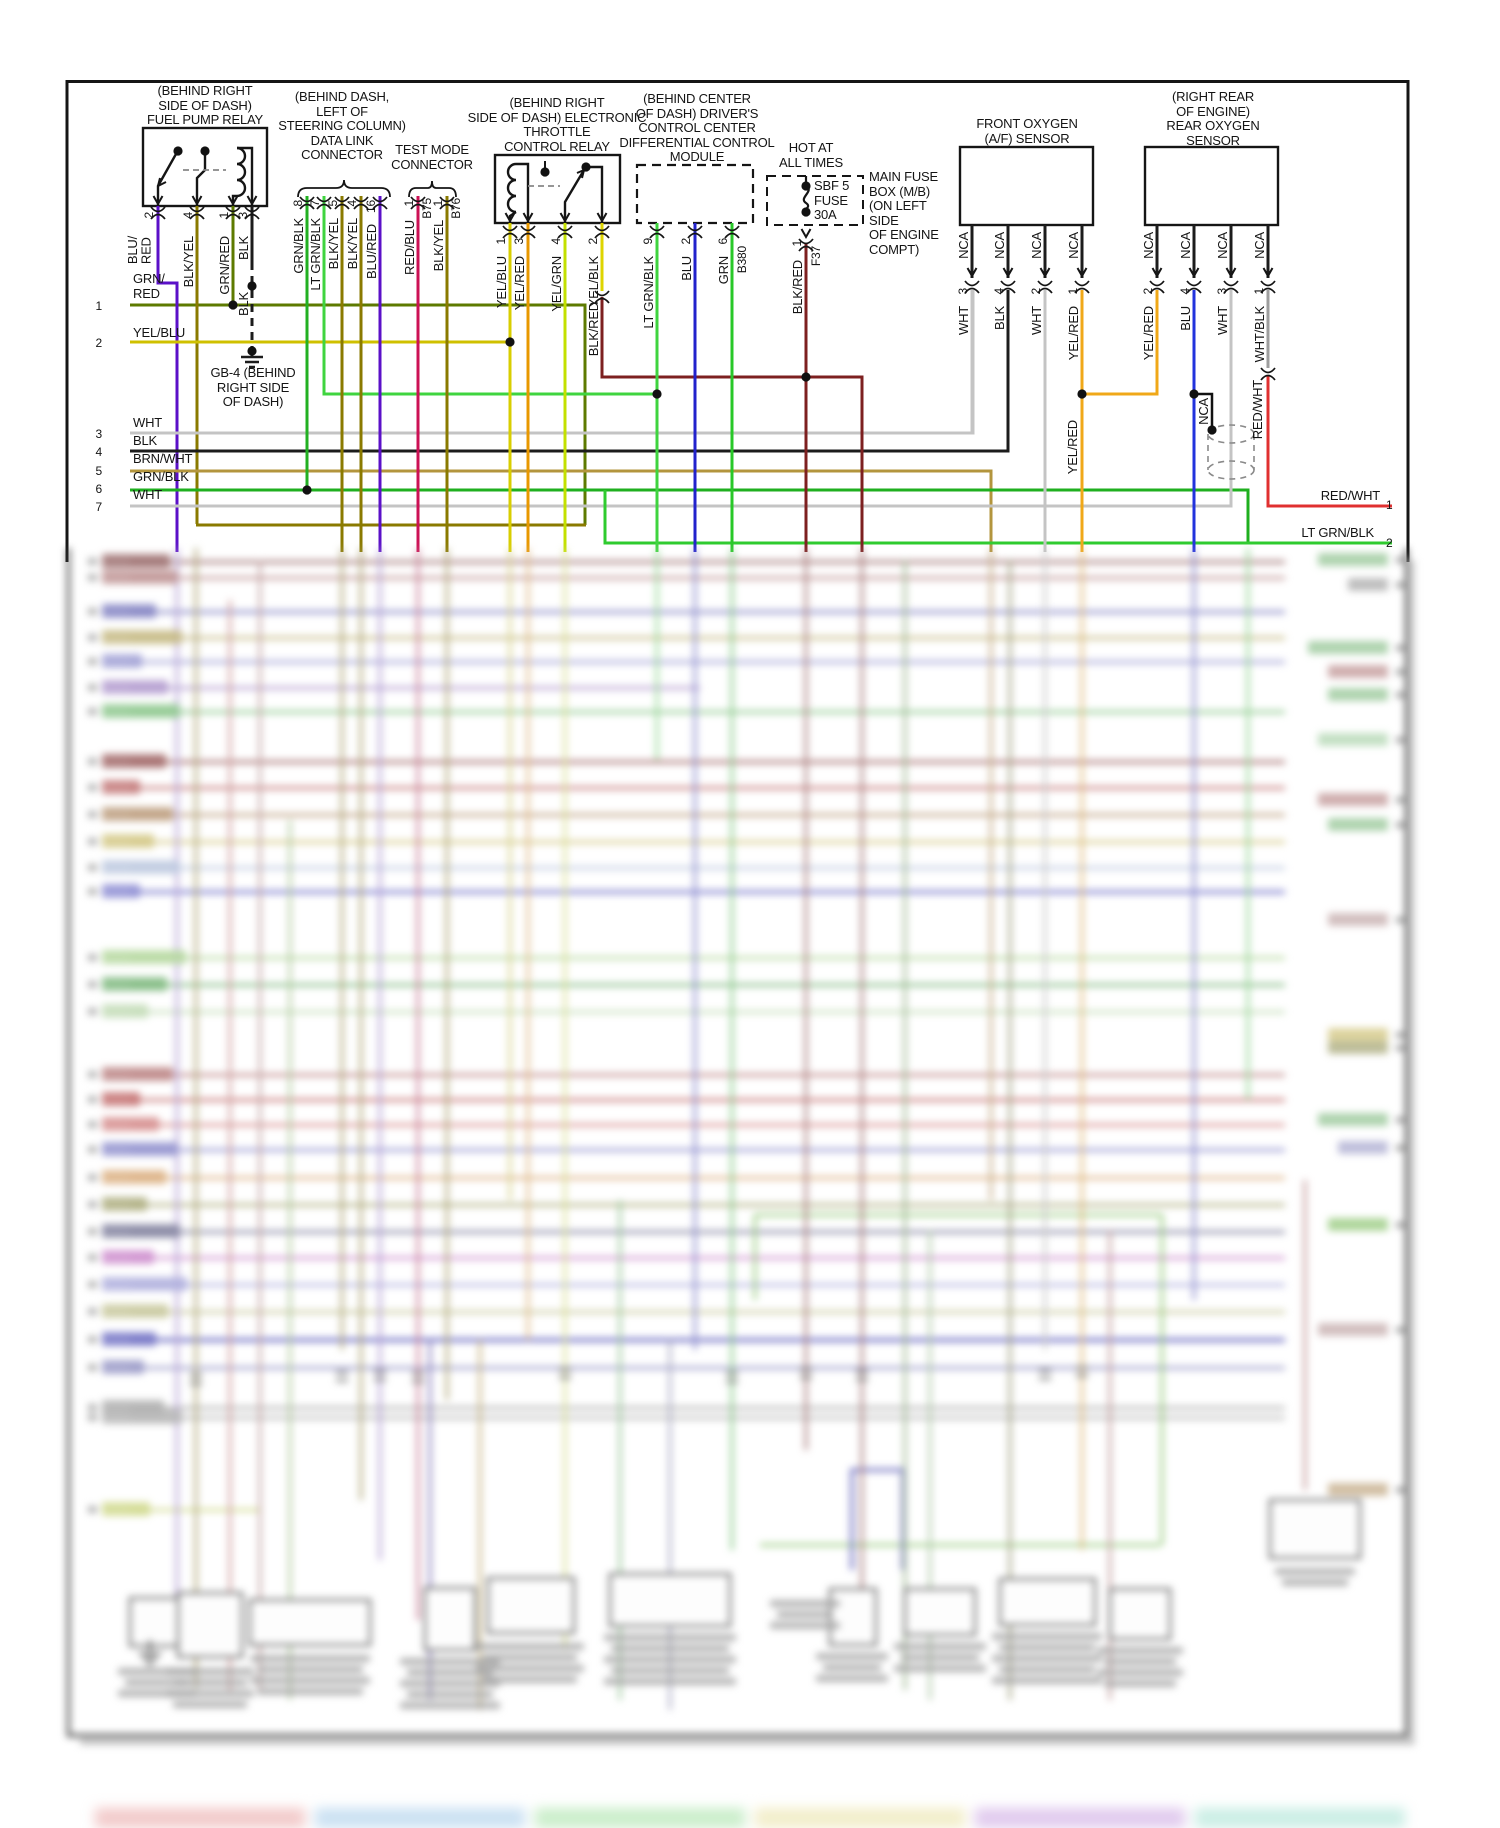  What do you see at coordinates (713, 320) in the screenshot?
I see `junctions-and-connectors` at bounding box center [713, 320].